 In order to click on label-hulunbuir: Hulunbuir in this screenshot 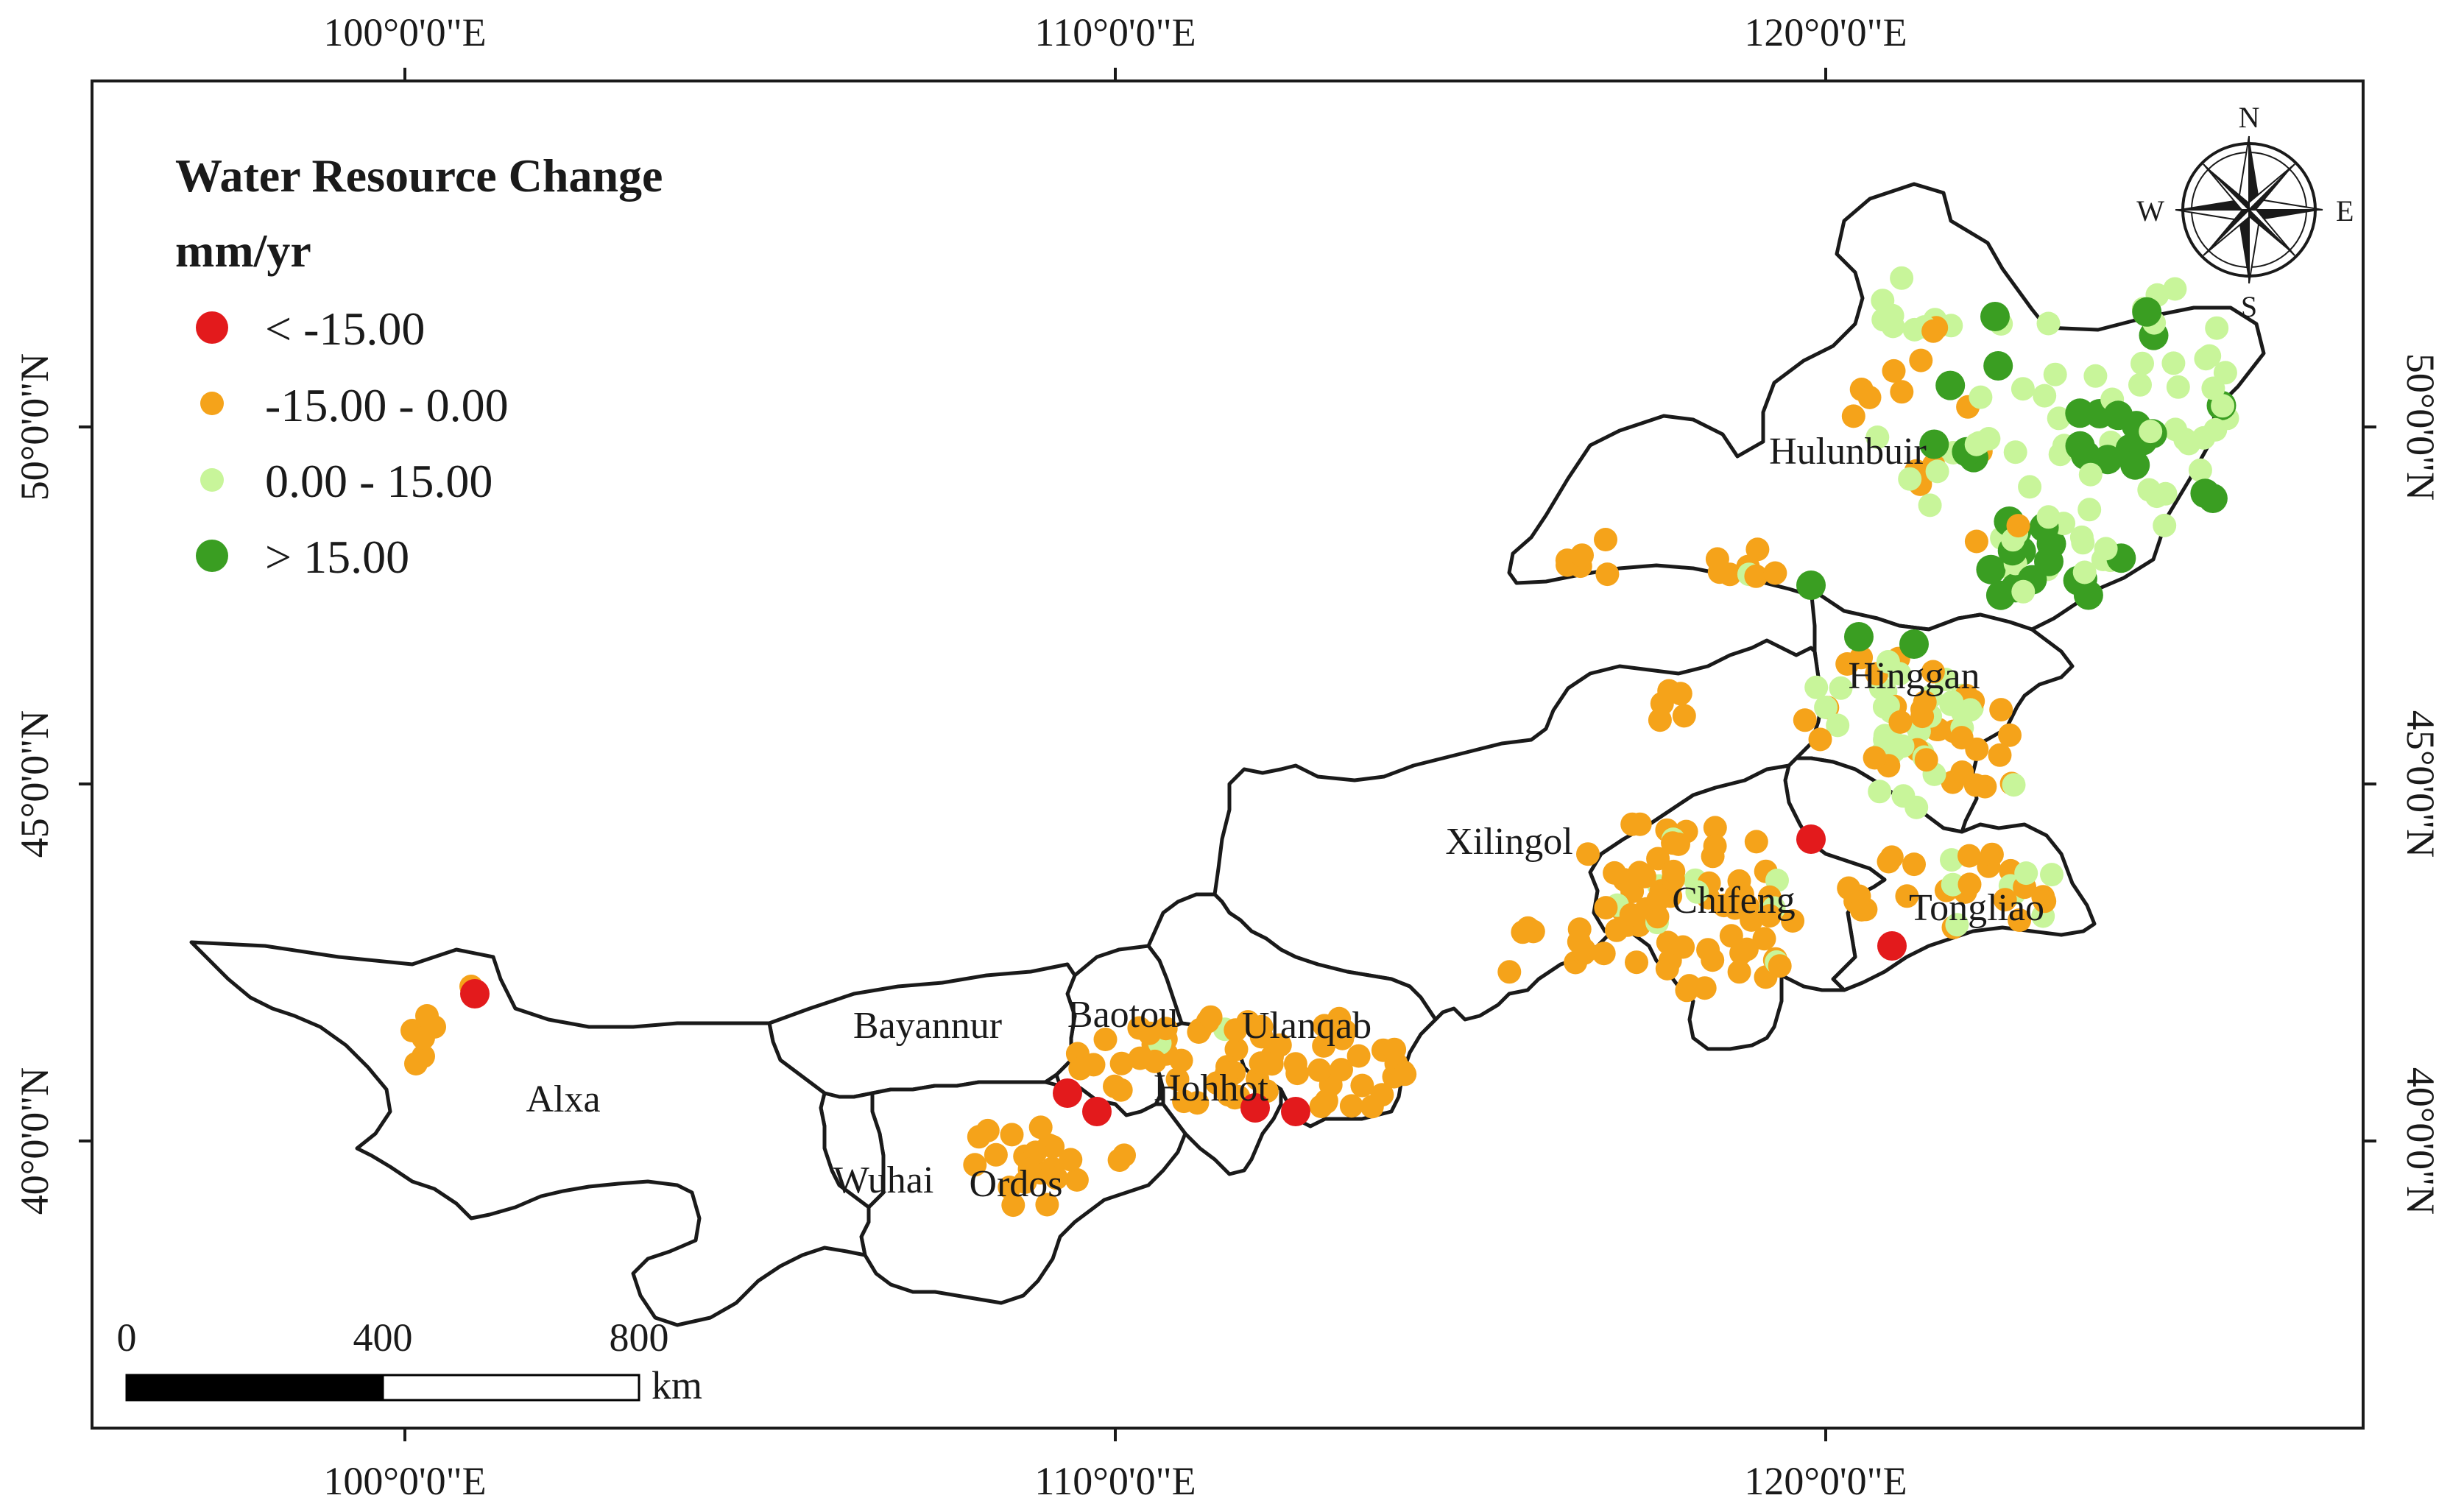, I will do `click(1848, 452)`.